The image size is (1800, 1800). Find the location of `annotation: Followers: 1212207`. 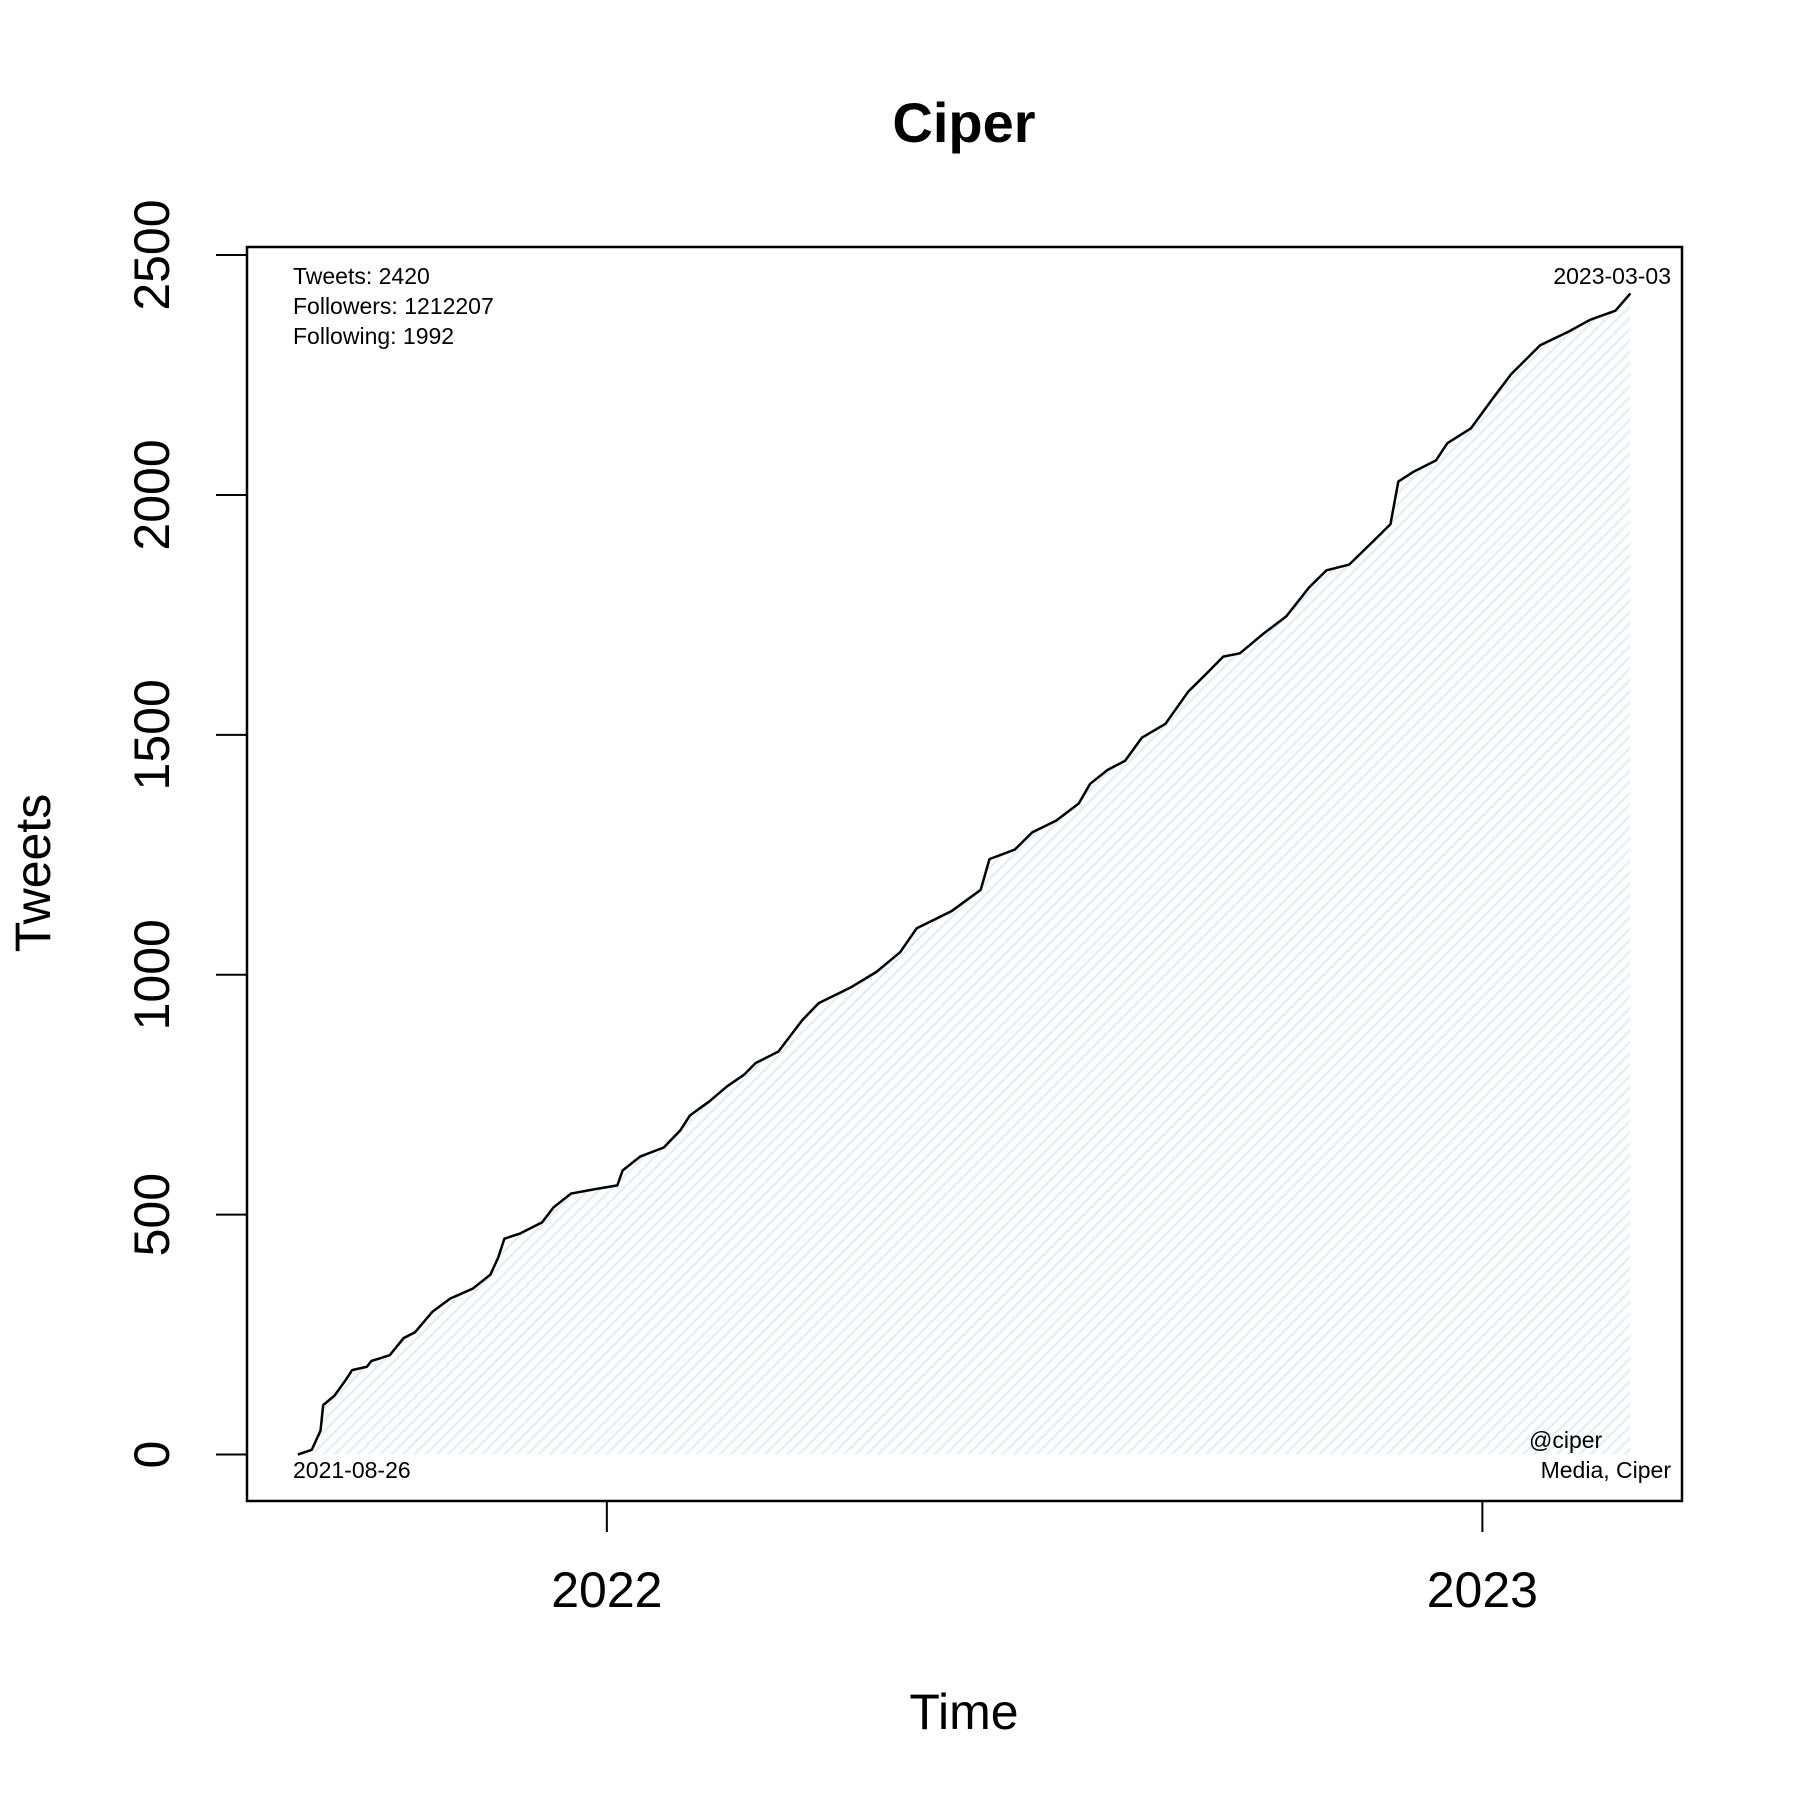

annotation: Followers: 1212207 is located at coordinates (393, 306).